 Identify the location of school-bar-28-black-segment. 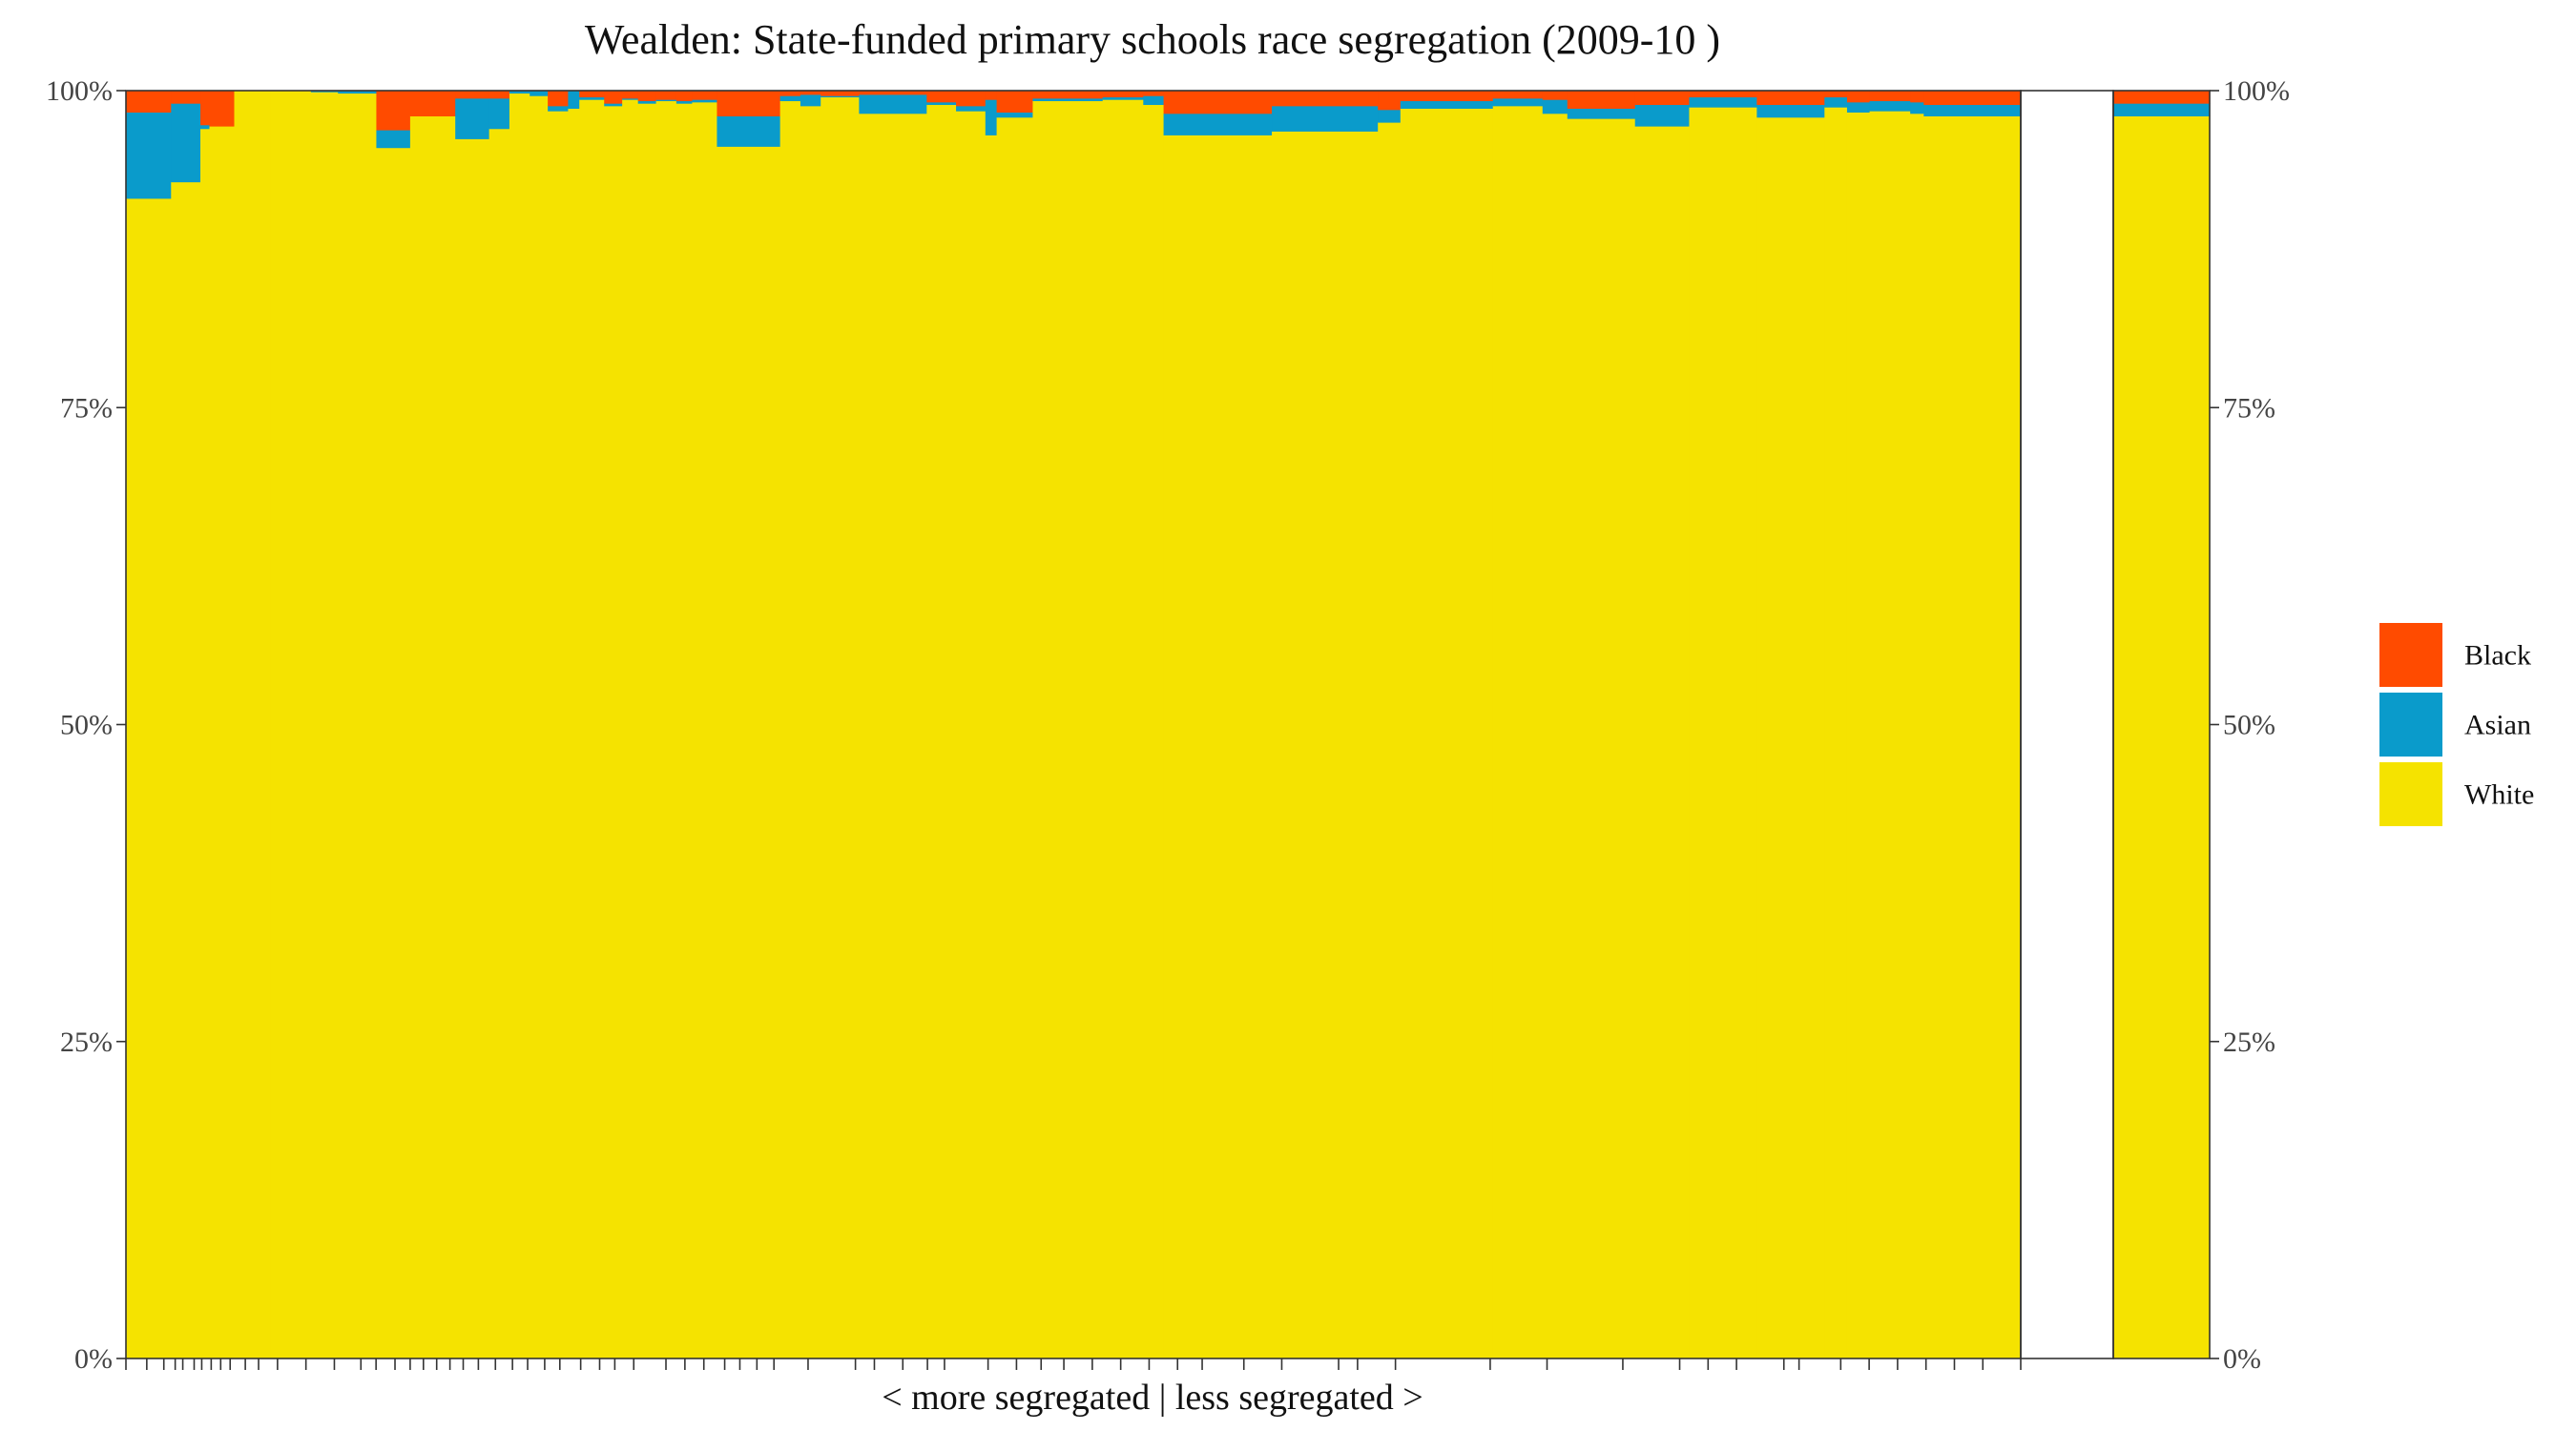
(749, 103).